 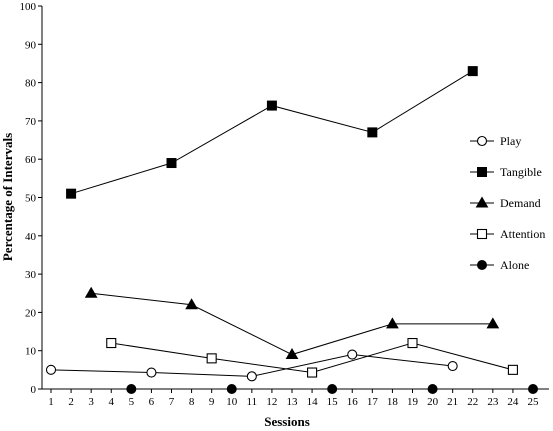 What do you see at coordinates (152, 402) in the screenshot?
I see `x-tick-label: 6` at bounding box center [152, 402].